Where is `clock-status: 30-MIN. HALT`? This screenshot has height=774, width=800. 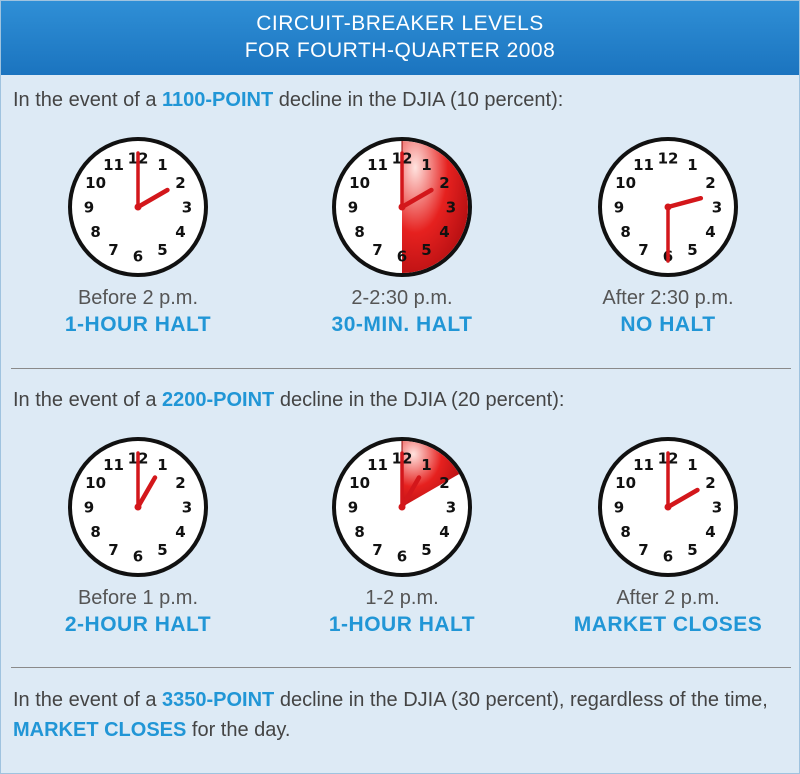
clock-status: 30-MIN. HALT is located at coordinates (402, 324).